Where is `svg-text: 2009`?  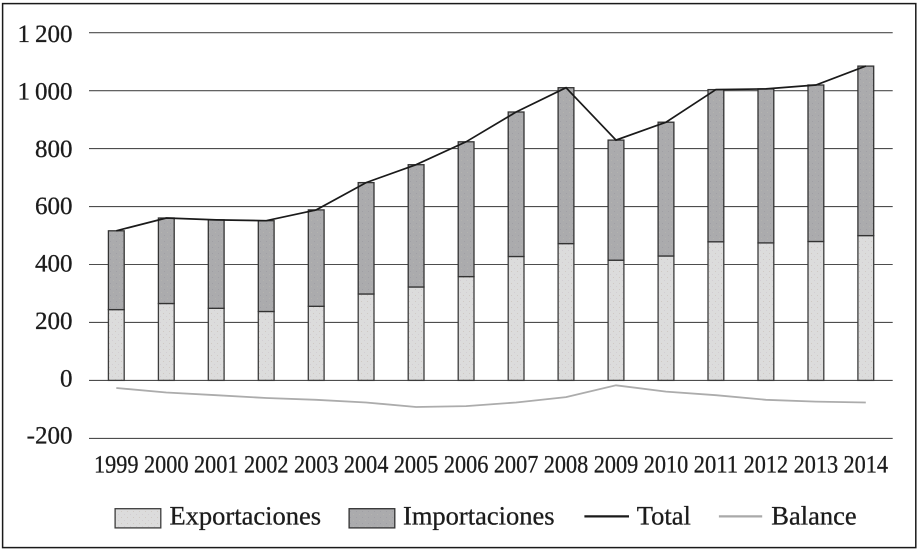
svg-text: 2009 is located at coordinates (616, 465).